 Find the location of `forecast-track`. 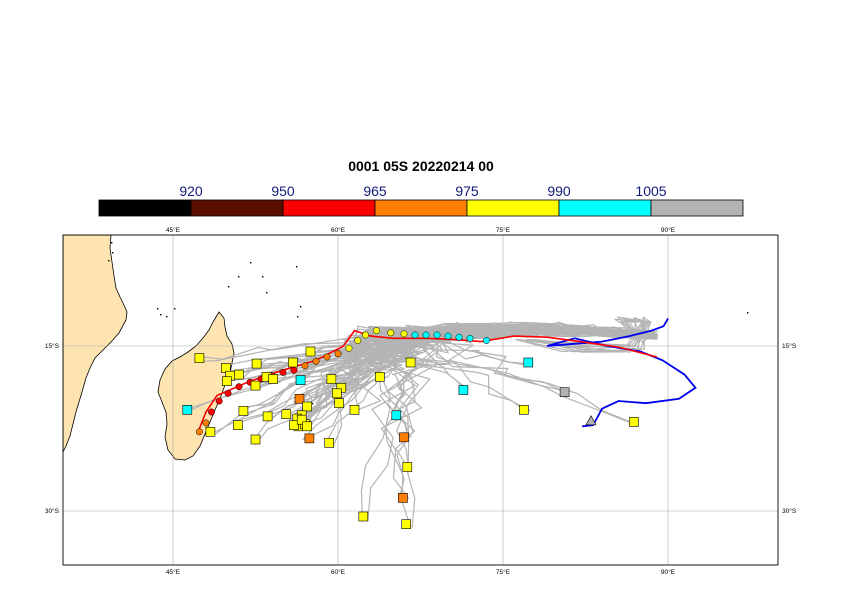

forecast-track is located at coordinates (427, 382).